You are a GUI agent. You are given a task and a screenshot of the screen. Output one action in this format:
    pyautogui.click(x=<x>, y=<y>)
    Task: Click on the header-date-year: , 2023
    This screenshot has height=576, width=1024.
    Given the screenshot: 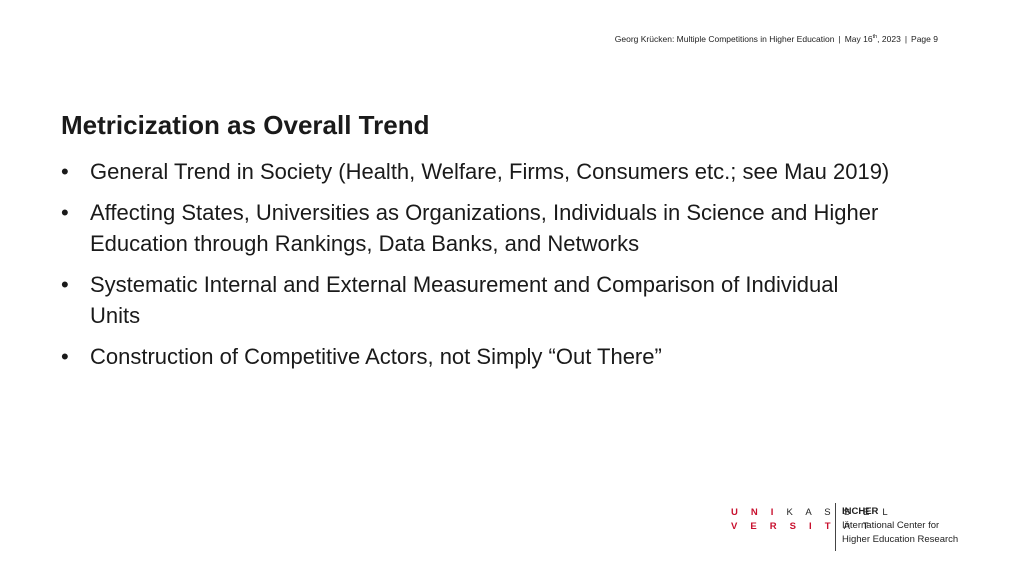 What is the action you would take?
    pyautogui.click(x=889, y=39)
    